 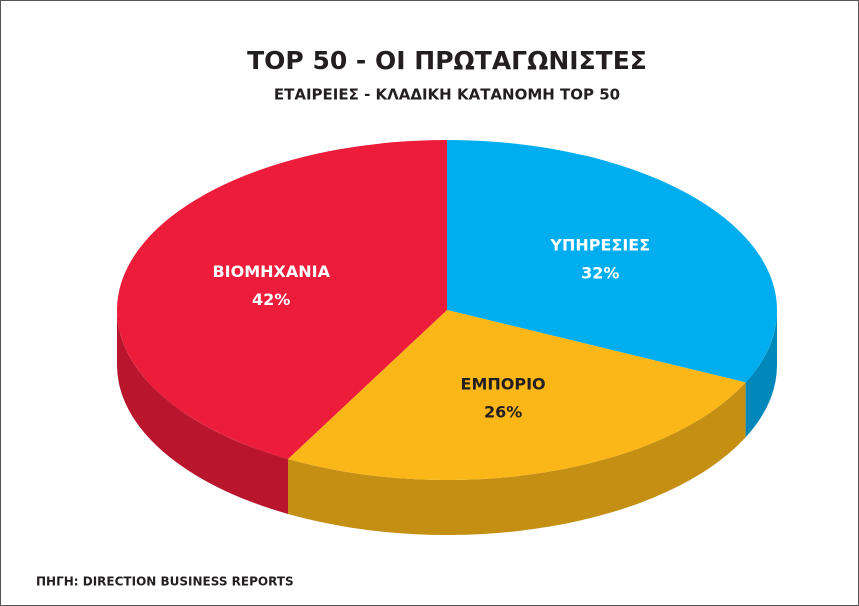 I want to click on slice-label: ΥΠΗΡΕΣΙΕΣ, so click(x=599, y=244).